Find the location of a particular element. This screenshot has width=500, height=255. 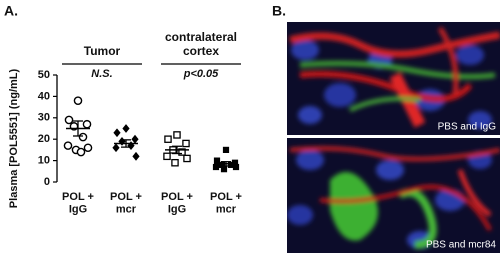

y-tick-label: 50 is located at coordinates (44, 75).